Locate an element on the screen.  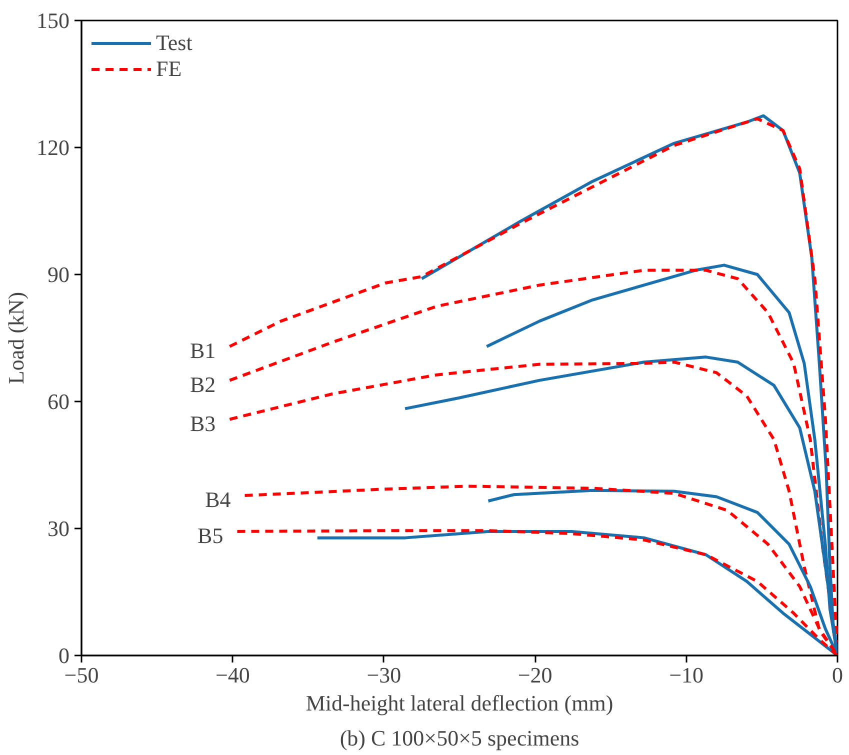
legend-label: Test is located at coordinates (174, 43).